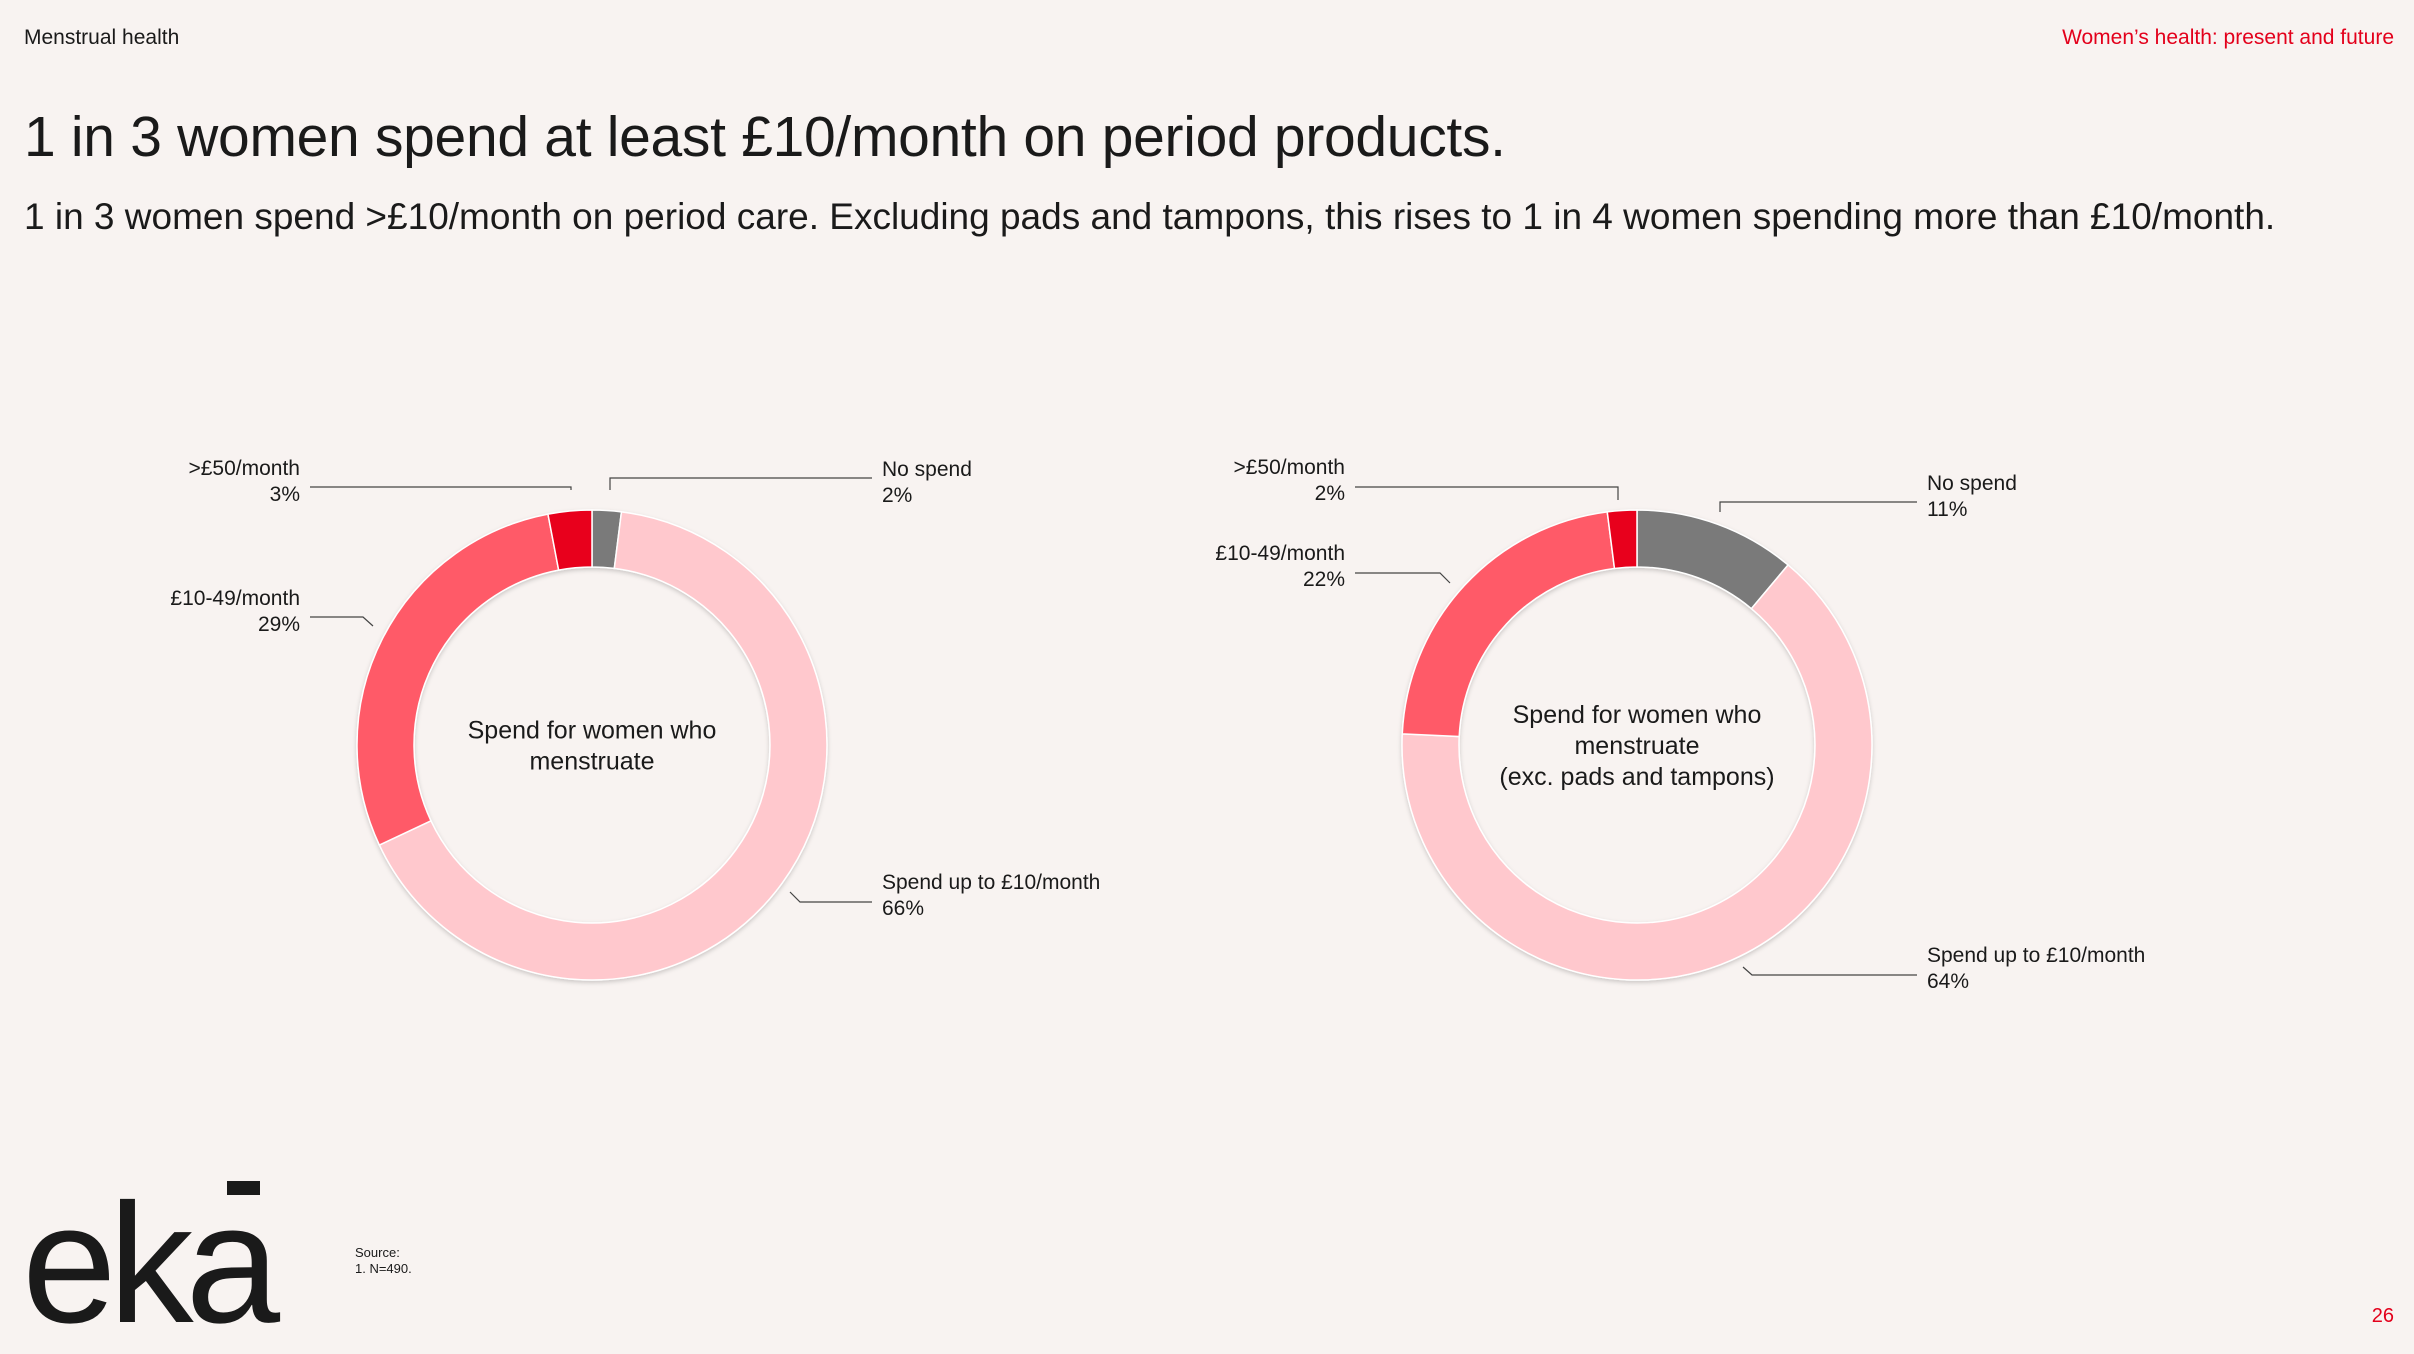 The width and height of the screenshot is (2414, 1354). Describe the element at coordinates (897, 495) in the screenshot. I see `value-label-no-spend: 2%` at that location.